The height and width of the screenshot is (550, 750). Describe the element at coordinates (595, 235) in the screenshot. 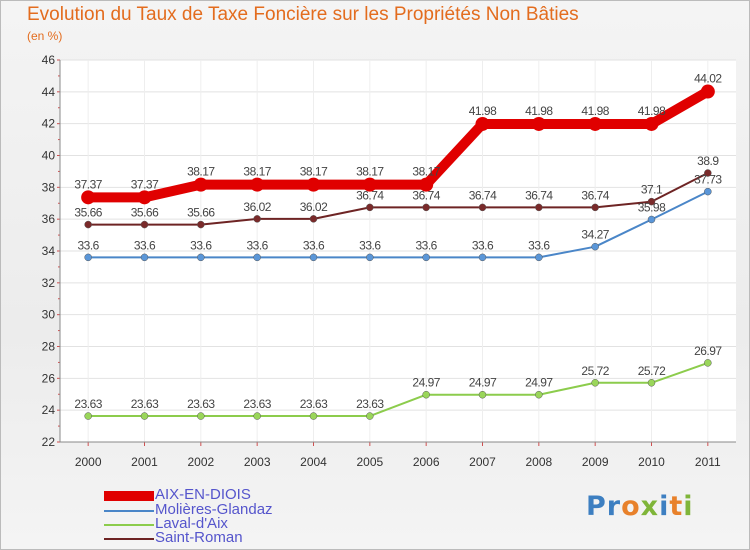

I see `data-label: 34.27` at that location.